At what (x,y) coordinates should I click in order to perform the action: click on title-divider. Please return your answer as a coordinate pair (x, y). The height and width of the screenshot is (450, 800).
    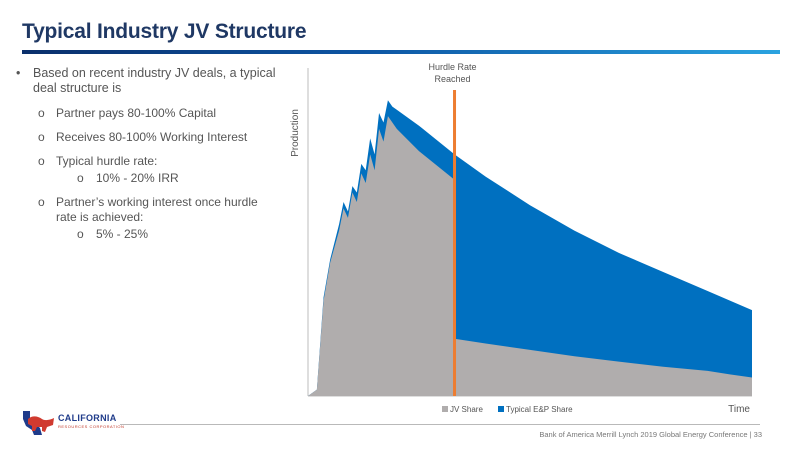
    Looking at the image, I should click on (401, 52).